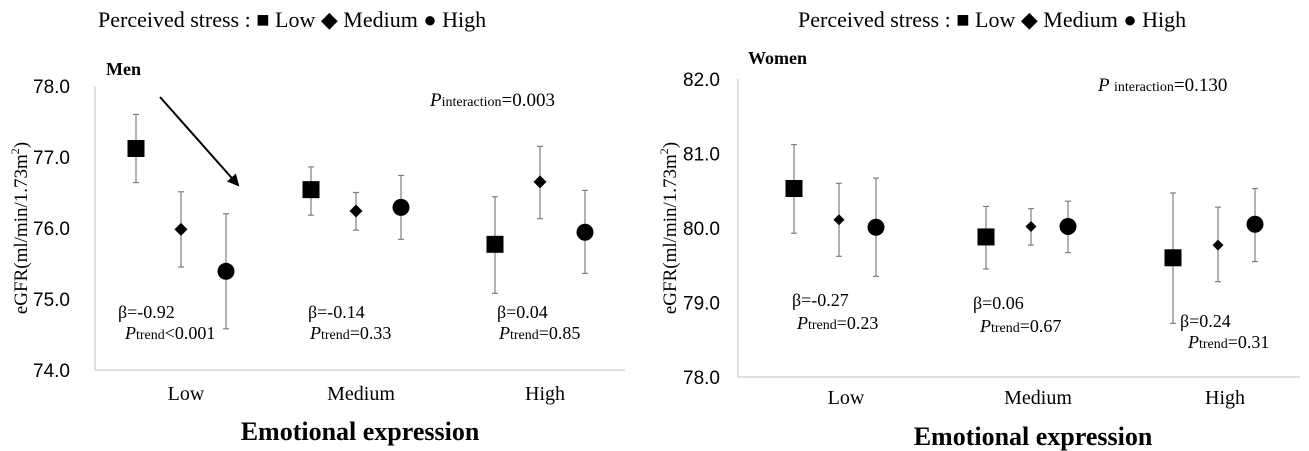 The width and height of the screenshot is (1309, 451). What do you see at coordinates (51, 371) in the screenshot?
I see `y-tick-label: 74.0` at bounding box center [51, 371].